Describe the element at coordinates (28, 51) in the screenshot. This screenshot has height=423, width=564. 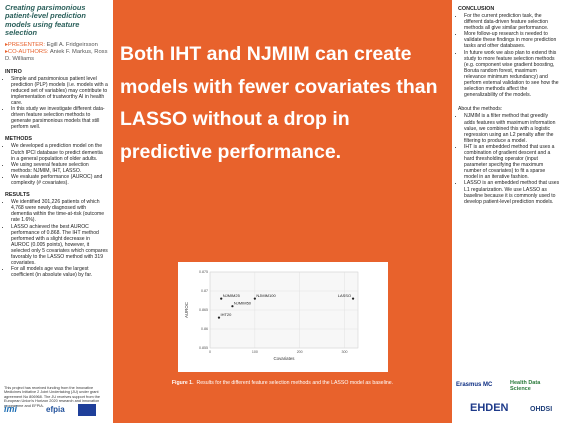
I see `coauthors-label: CO-AUTHORS:` at that location.